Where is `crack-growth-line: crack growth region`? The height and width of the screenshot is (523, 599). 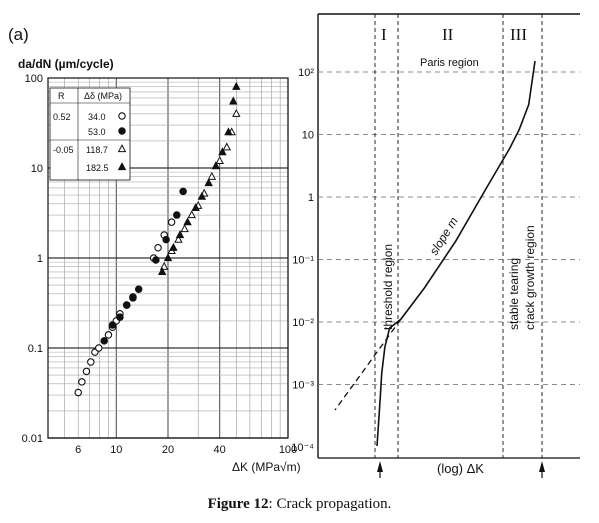
crack-growth-line: crack growth region is located at coordinates (530, 277).